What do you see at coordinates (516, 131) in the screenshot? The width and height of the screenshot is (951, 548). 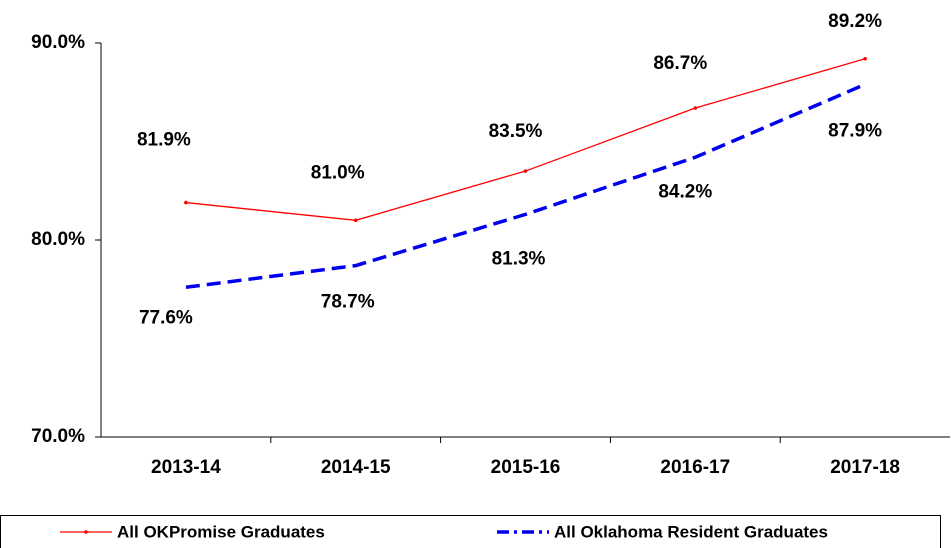 I see `data-label: 83.5%` at bounding box center [516, 131].